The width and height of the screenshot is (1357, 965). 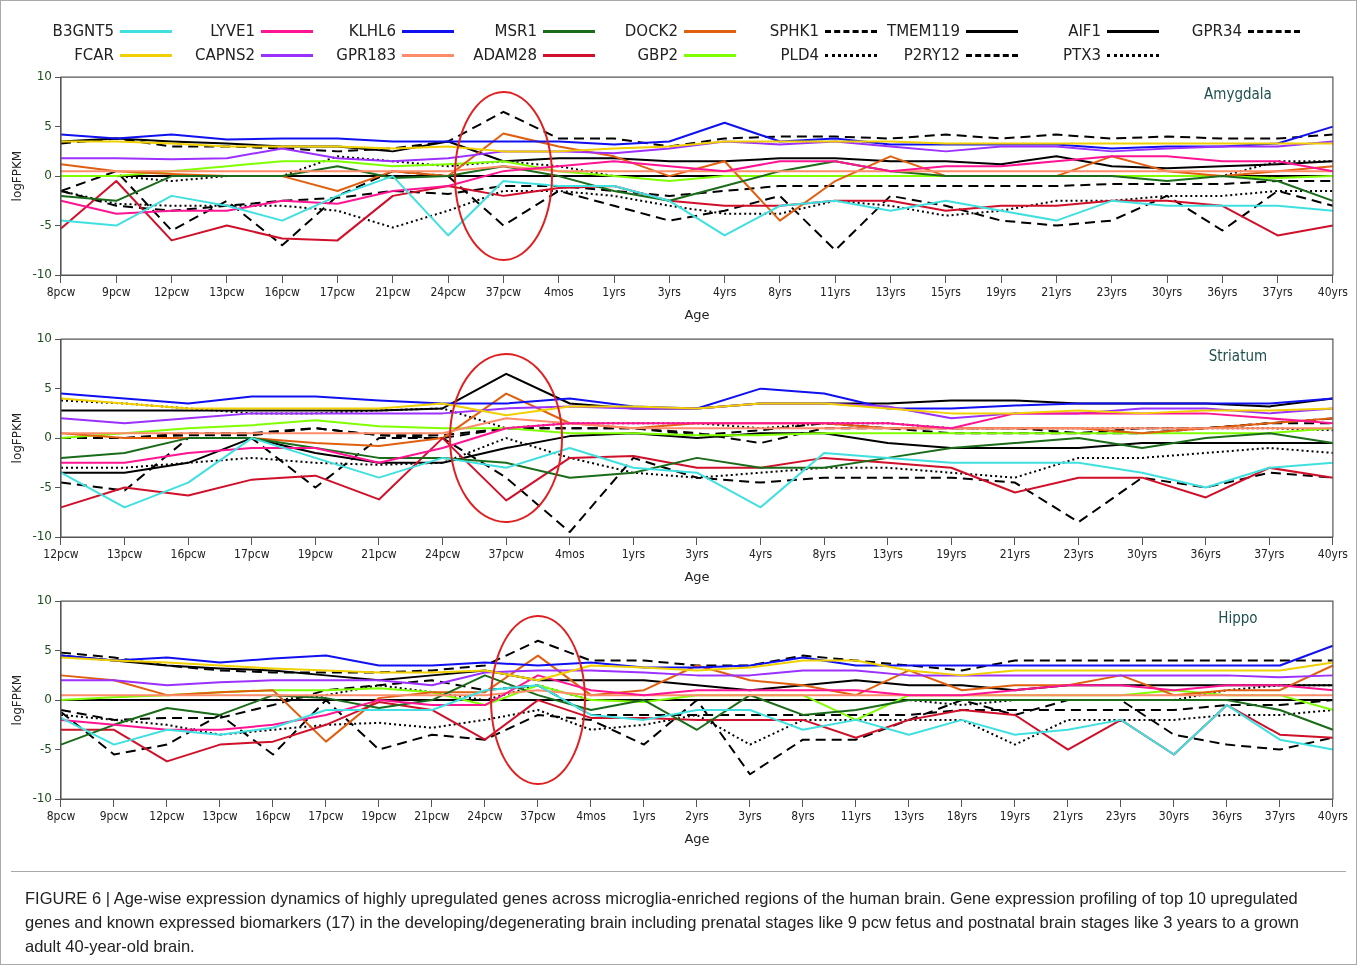 I want to click on legend-label: AIF1, so click(x=1084, y=31).